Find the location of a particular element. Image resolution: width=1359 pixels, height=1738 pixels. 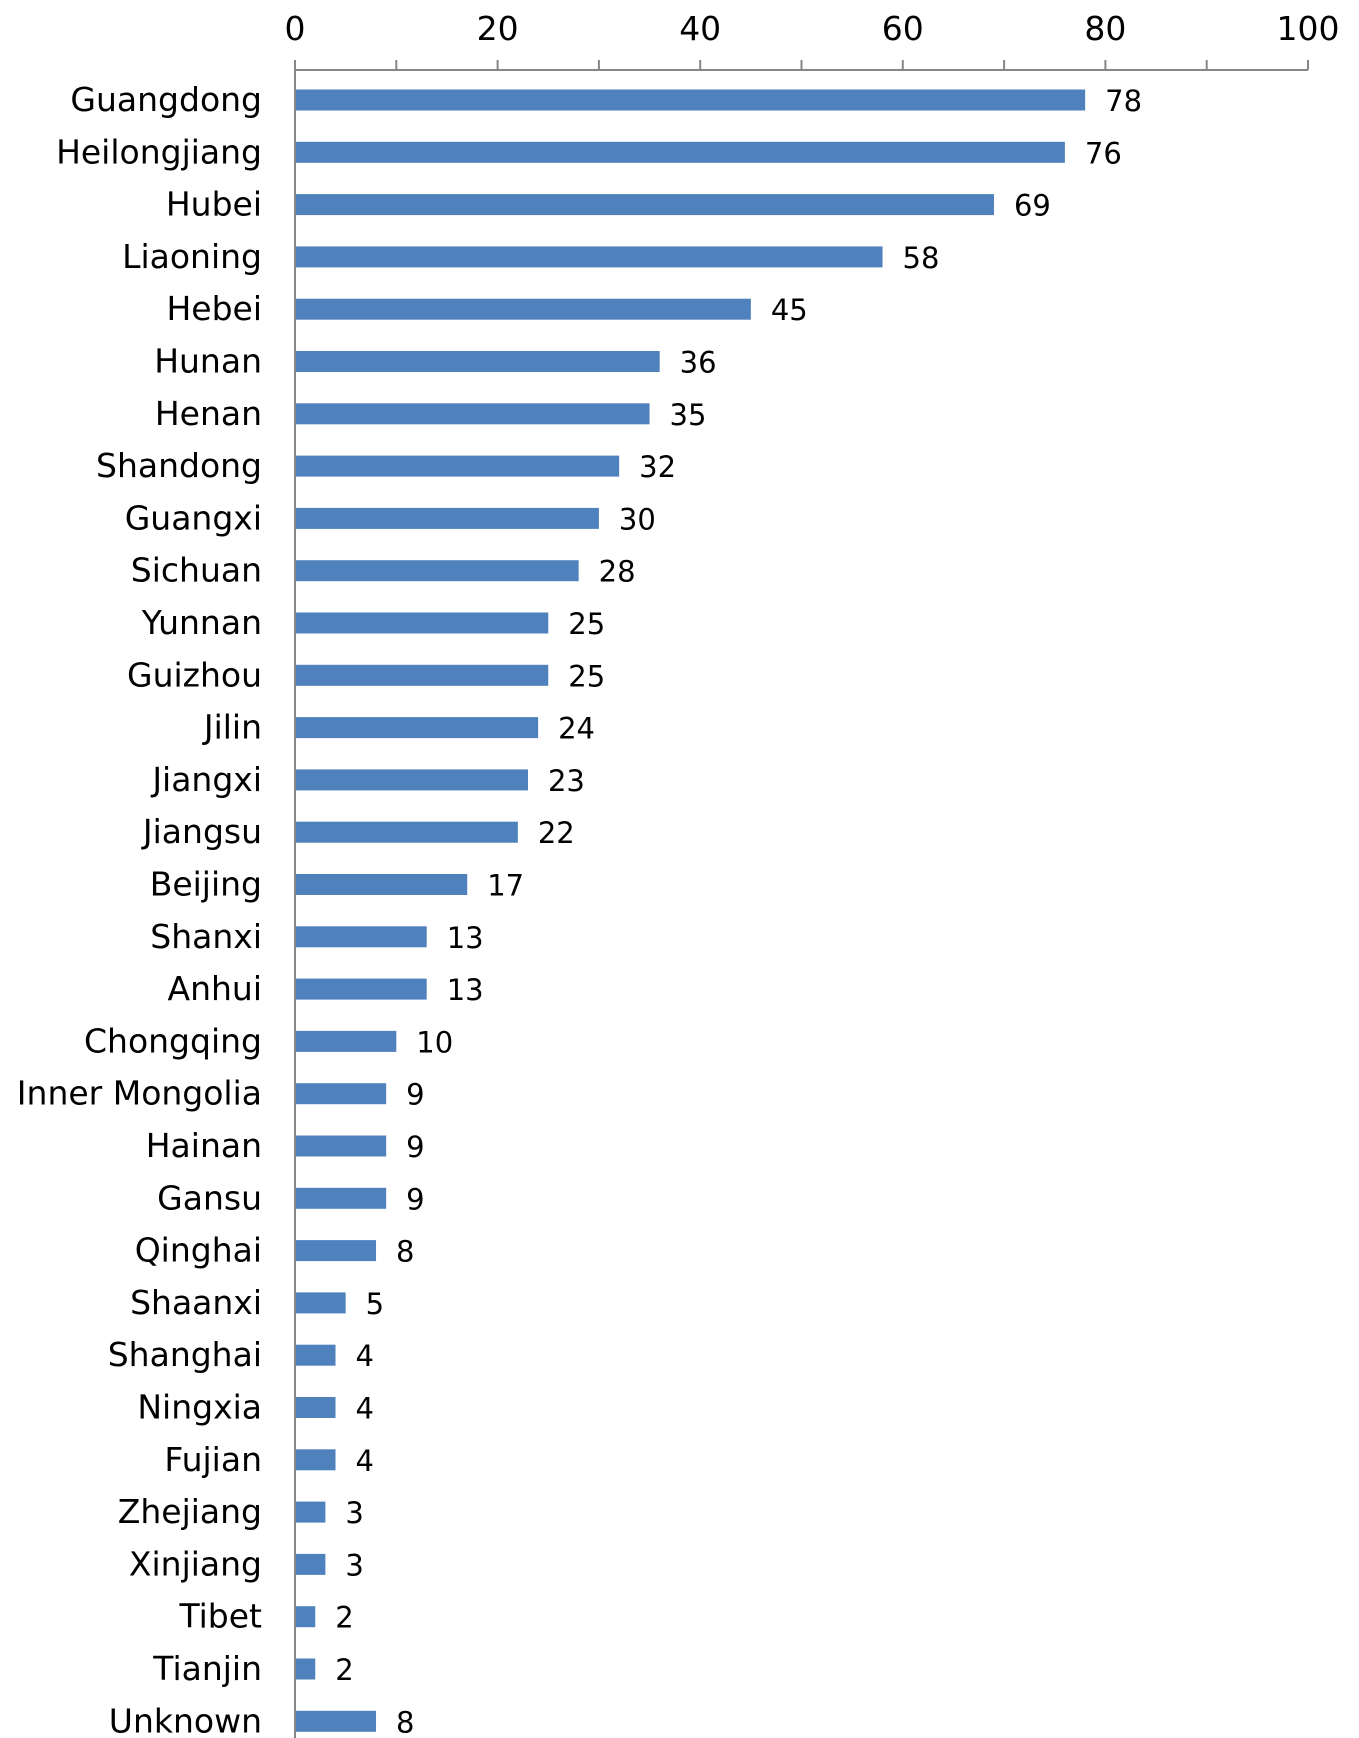

category-label: Inner Mongolia is located at coordinates (139, 1093).